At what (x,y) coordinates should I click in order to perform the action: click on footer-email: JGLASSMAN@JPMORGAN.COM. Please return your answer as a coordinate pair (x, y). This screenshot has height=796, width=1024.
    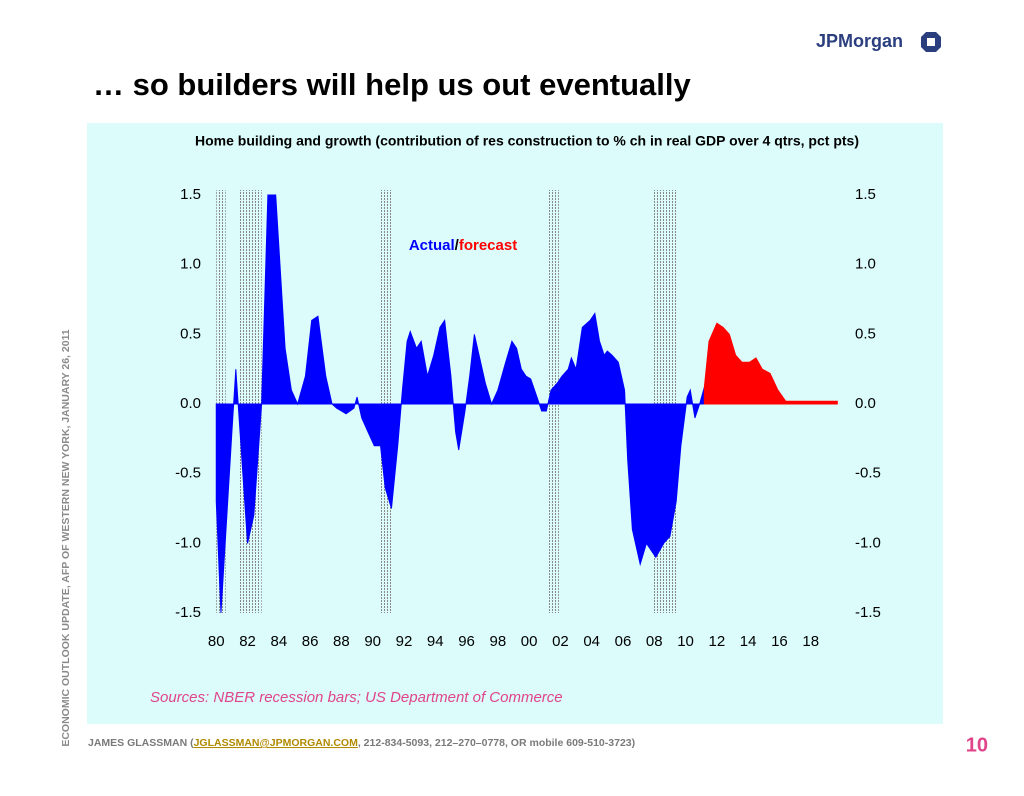
    Looking at the image, I should click on (276, 743).